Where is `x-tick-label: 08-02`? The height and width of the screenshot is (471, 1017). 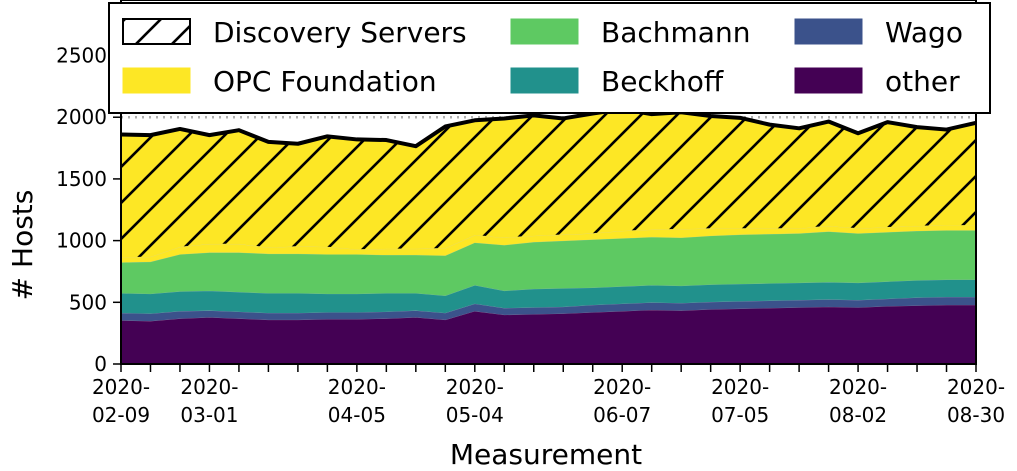
x-tick-label: 08-02 is located at coordinates (858, 415).